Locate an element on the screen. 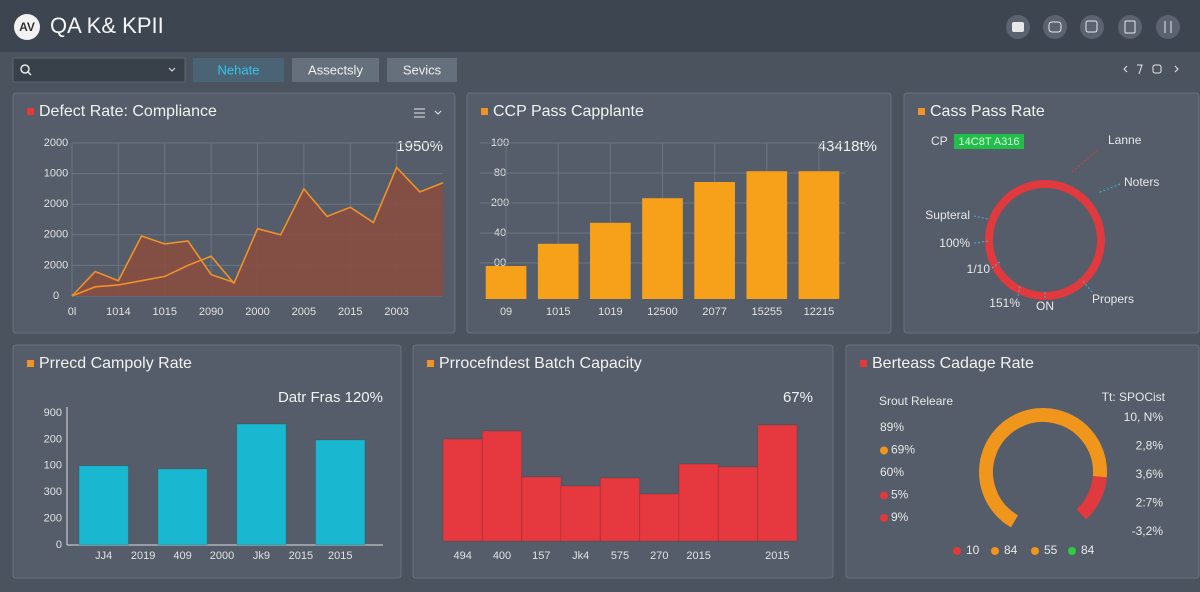 The image size is (1200, 592). menu-chevron is located at coordinates (438, 112).